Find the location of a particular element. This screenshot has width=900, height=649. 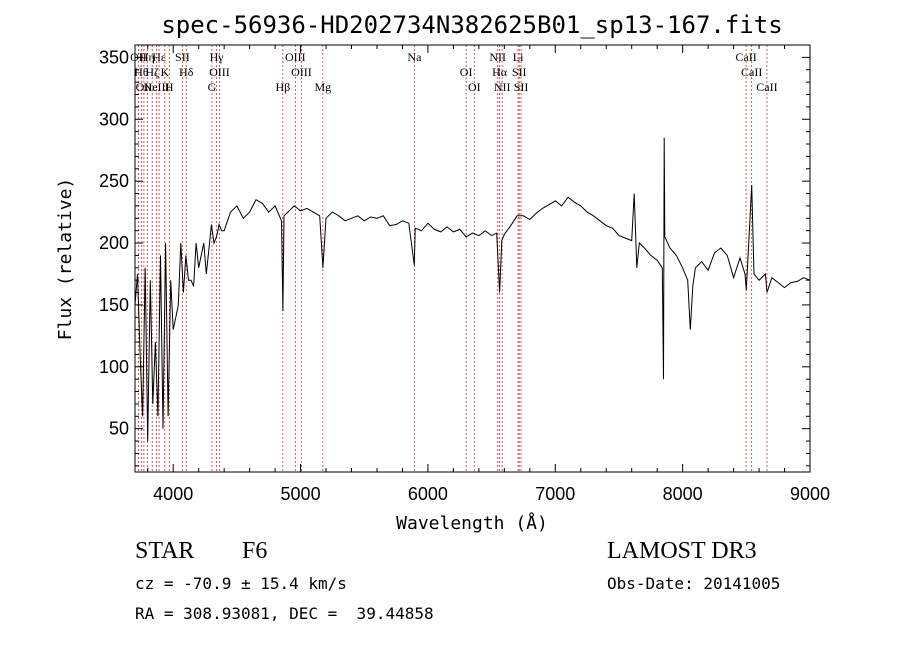

observation-date: Obs-Date: 20141005 is located at coordinates (694, 583).